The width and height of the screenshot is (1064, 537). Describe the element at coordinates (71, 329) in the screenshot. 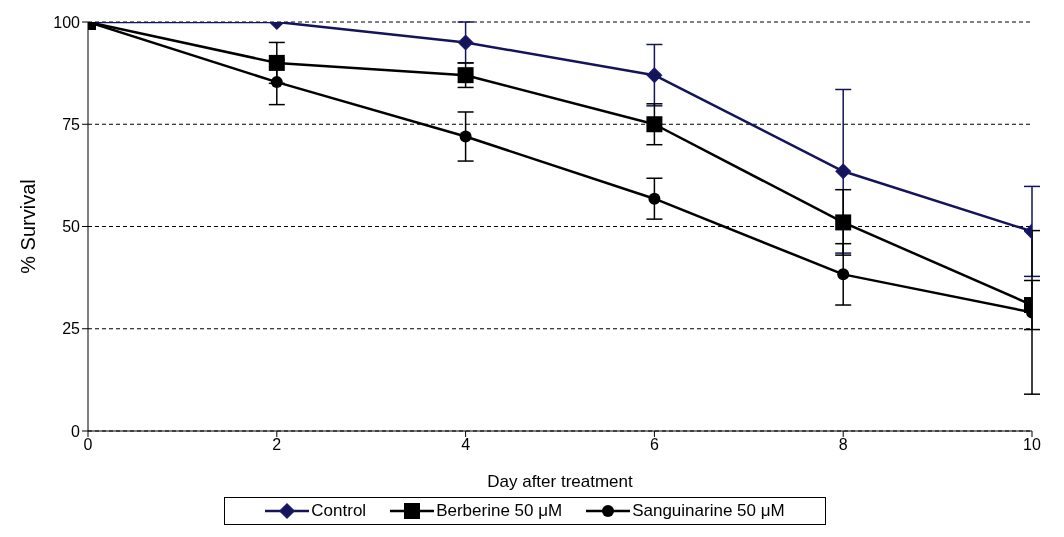

I see `y-tick-label: 25` at that location.